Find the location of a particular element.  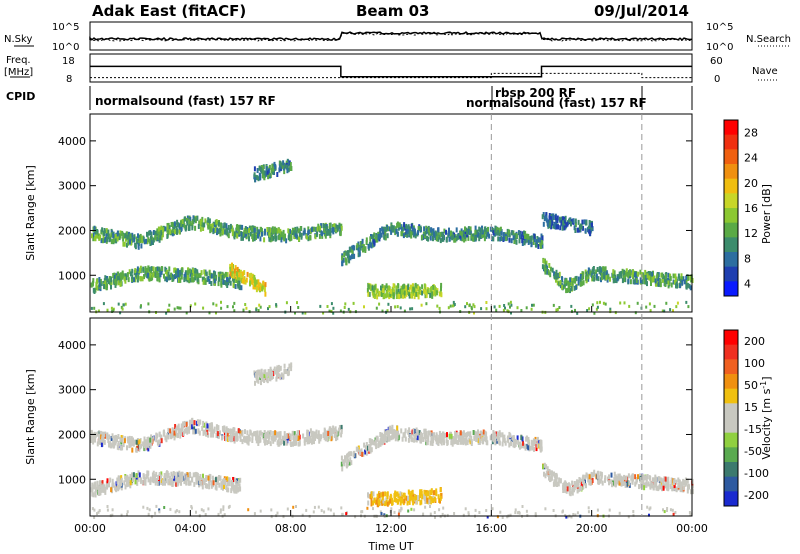

power-colorbar-label: Power [dB] is located at coordinates (766, 214).